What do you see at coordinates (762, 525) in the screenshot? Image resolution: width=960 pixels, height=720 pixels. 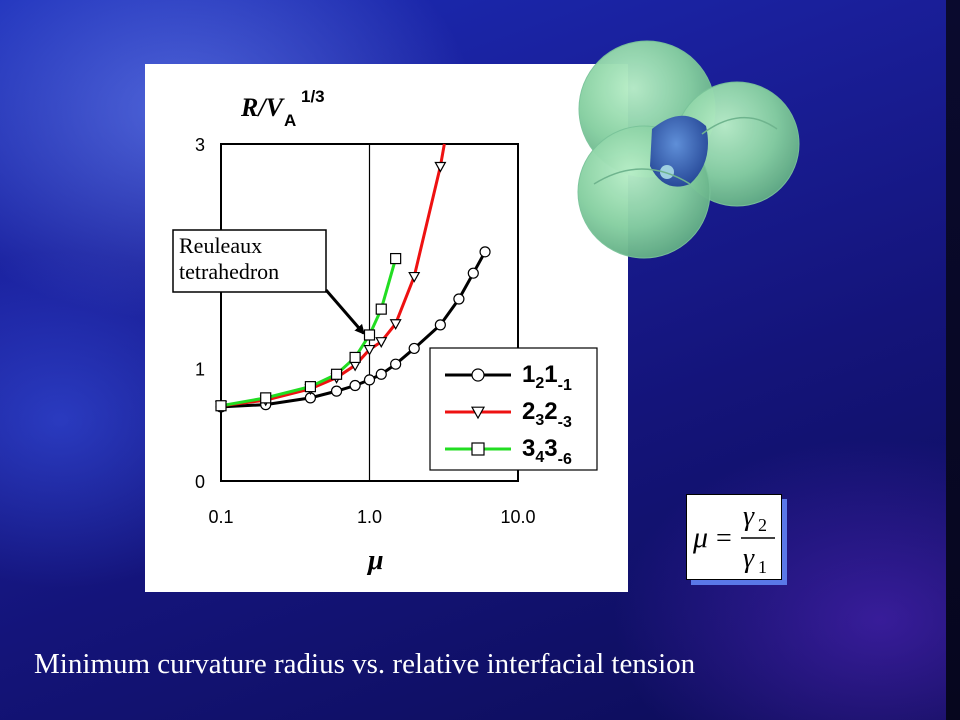 I see `formula-numerator-sub: 2` at bounding box center [762, 525].